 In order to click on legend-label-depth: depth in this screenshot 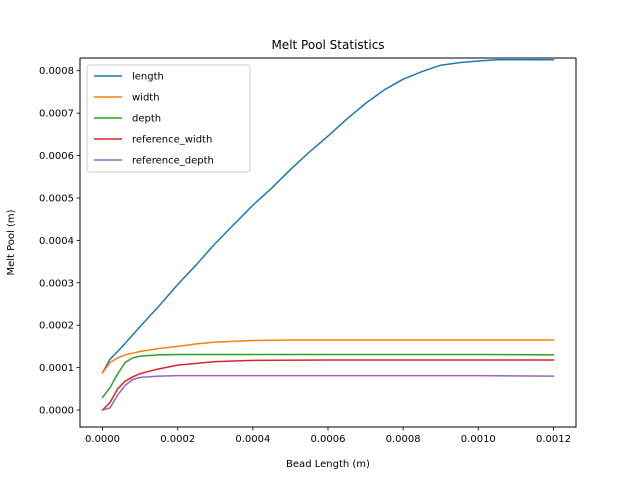, I will do `click(146, 119)`.